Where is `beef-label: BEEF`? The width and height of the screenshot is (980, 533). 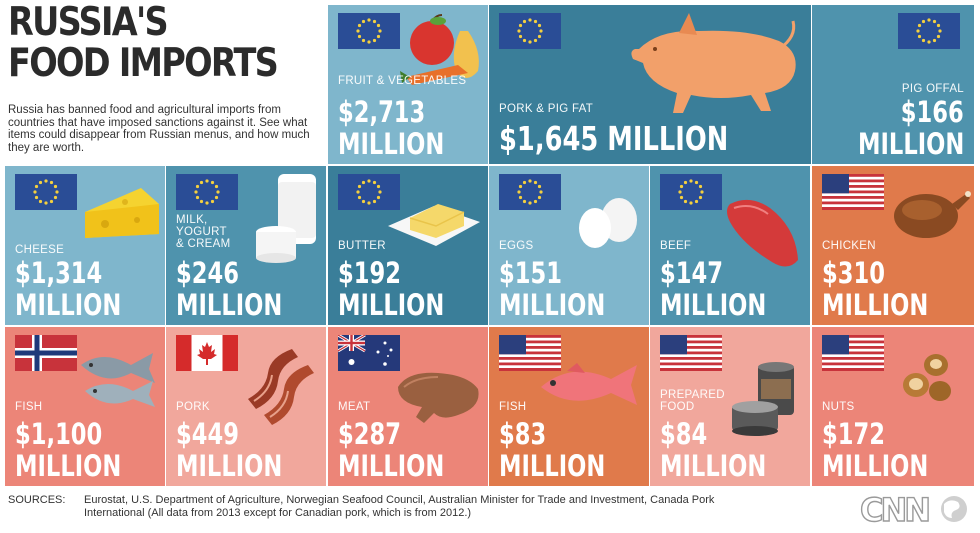 beef-label: BEEF is located at coordinates (676, 246).